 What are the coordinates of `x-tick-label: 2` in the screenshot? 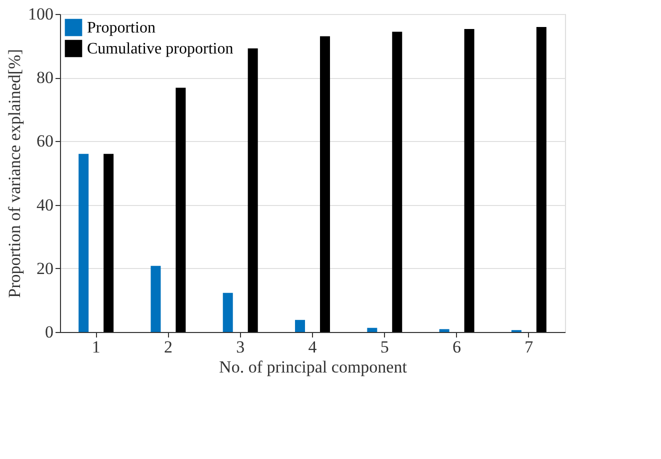 It's located at (168, 347).